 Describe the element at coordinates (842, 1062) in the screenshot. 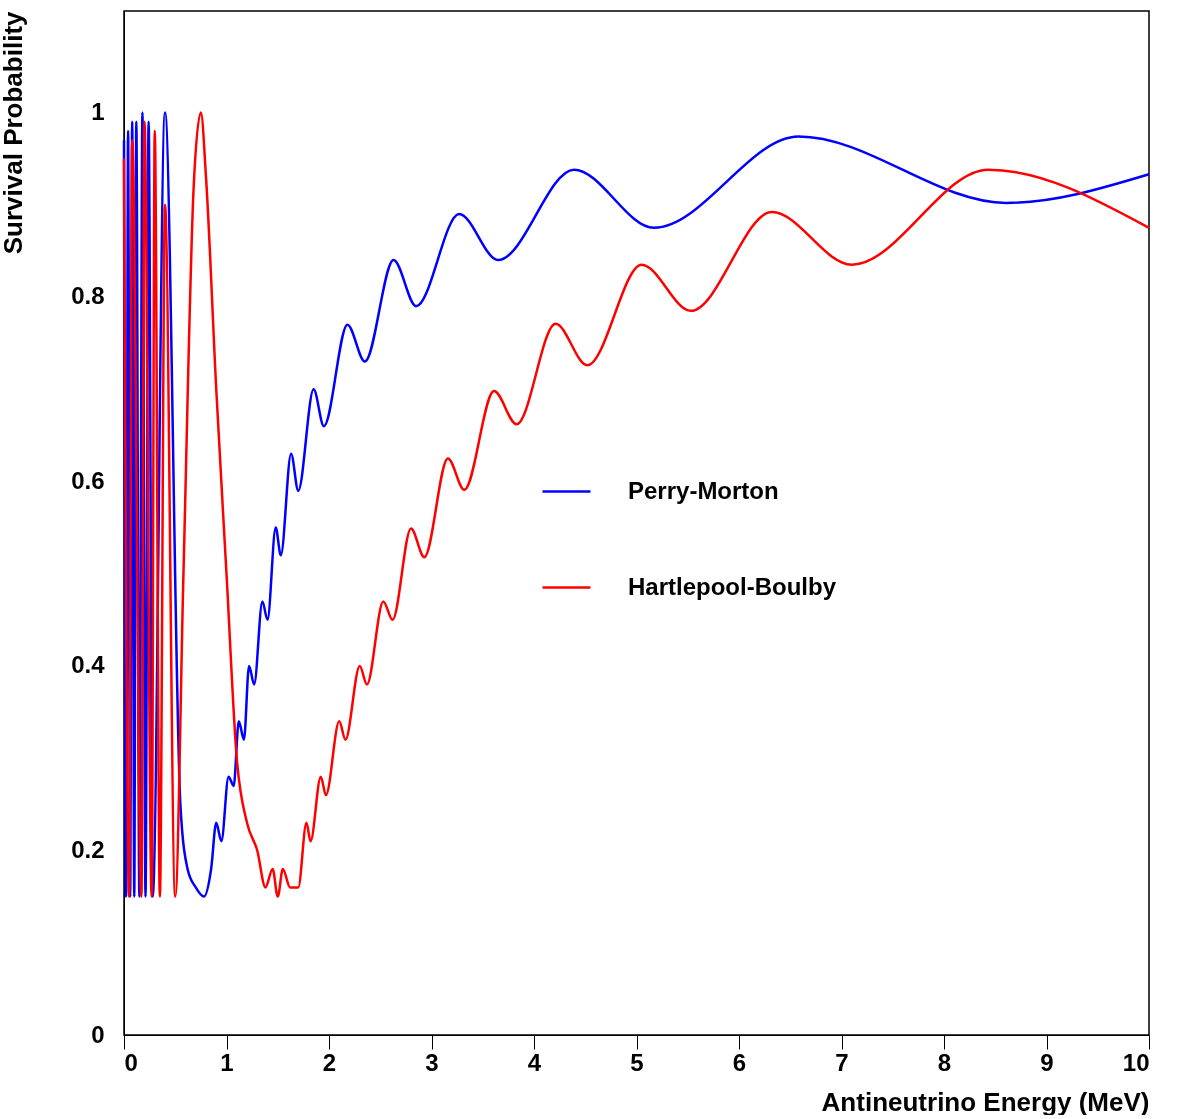

I see `x-tick-label: 7` at that location.